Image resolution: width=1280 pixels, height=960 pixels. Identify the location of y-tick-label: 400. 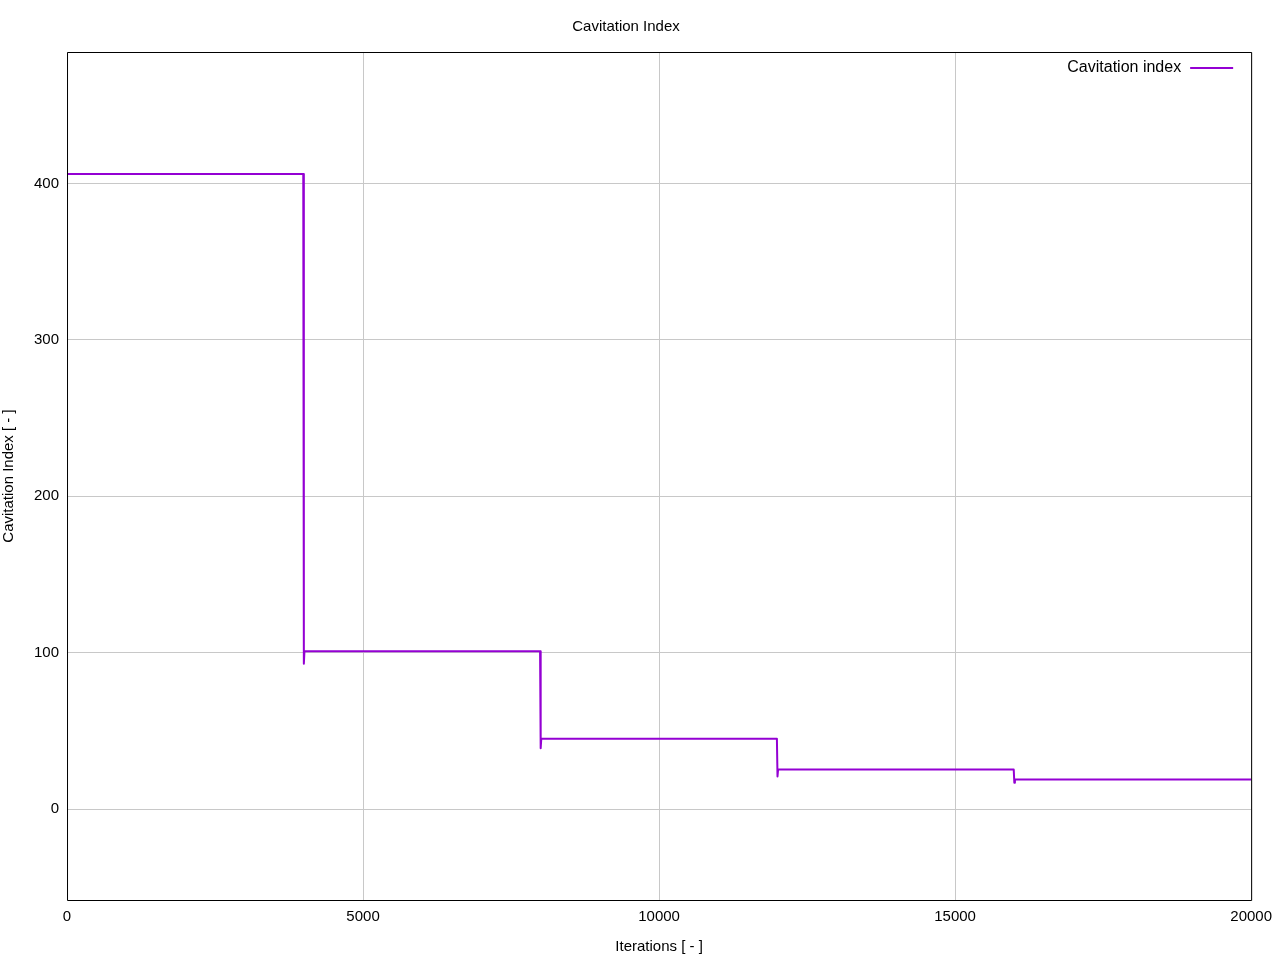
(47, 182).